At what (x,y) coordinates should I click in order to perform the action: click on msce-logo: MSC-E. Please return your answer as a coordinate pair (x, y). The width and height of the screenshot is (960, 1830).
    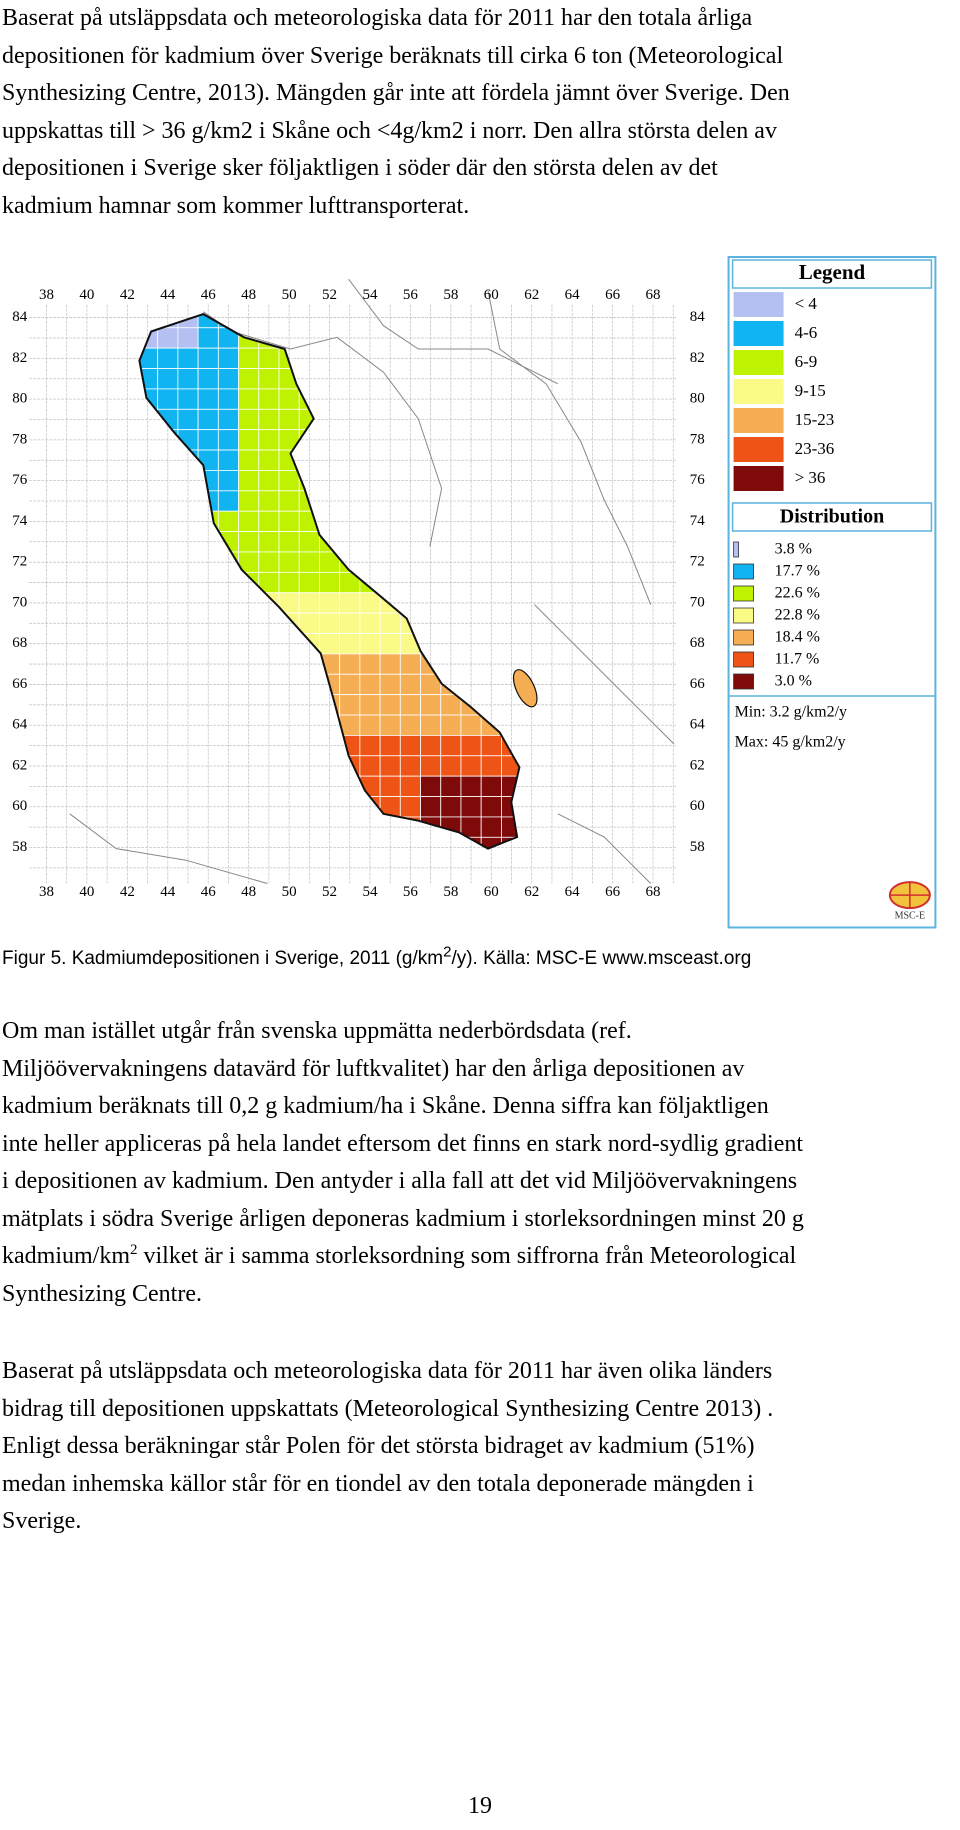
    Looking at the image, I should click on (909, 901).